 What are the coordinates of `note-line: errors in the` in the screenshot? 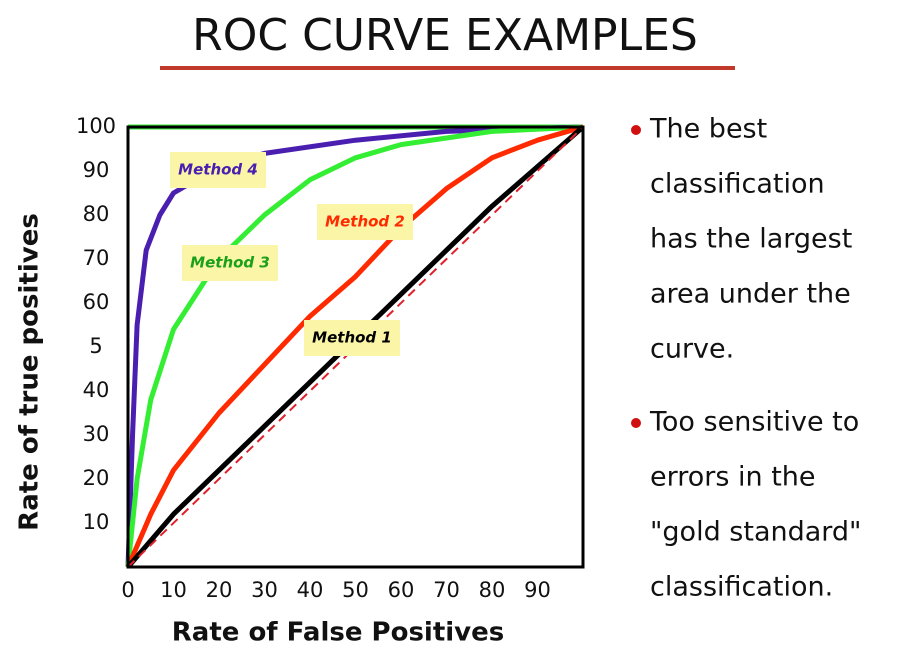 It's located at (733, 477).